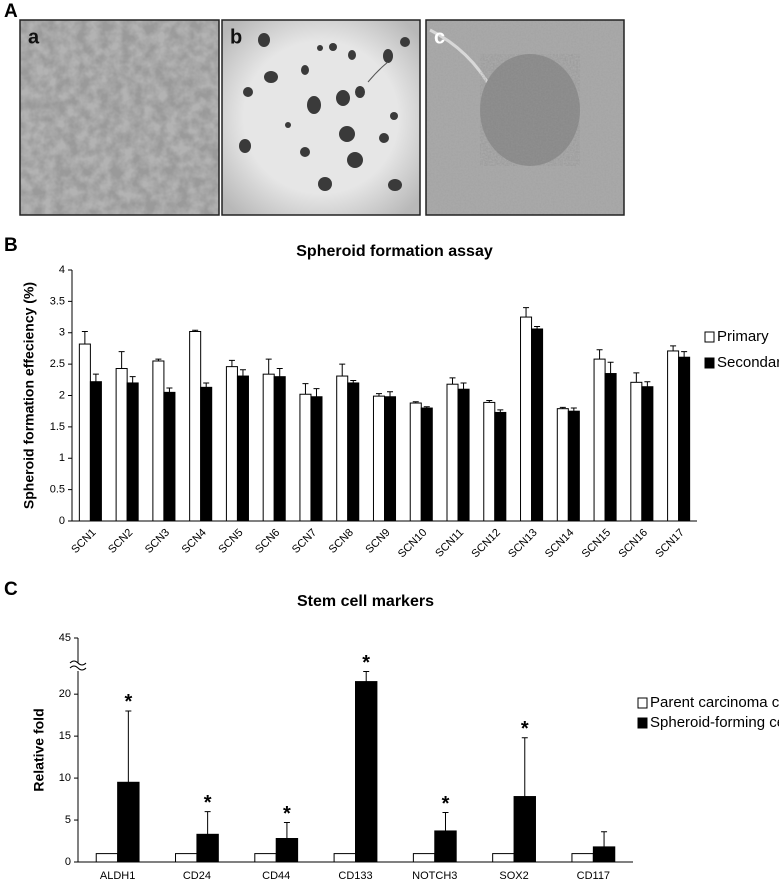 Image resolution: width=779 pixels, height=885 pixels. Describe the element at coordinates (65, 694) in the screenshot. I see `y-tick-label: 20` at that location.